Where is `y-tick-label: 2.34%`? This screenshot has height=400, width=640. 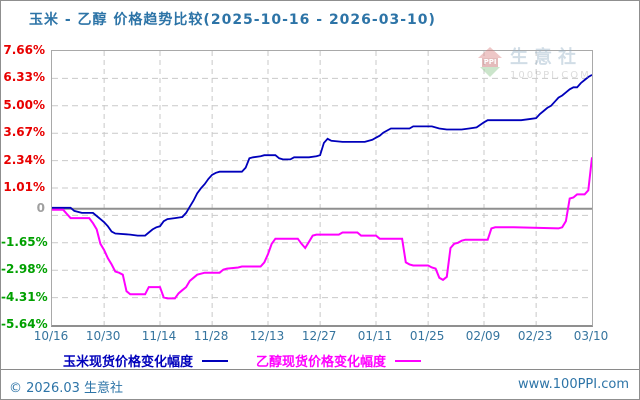 y-tick-label: 2.34% is located at coordinates (24, 159).